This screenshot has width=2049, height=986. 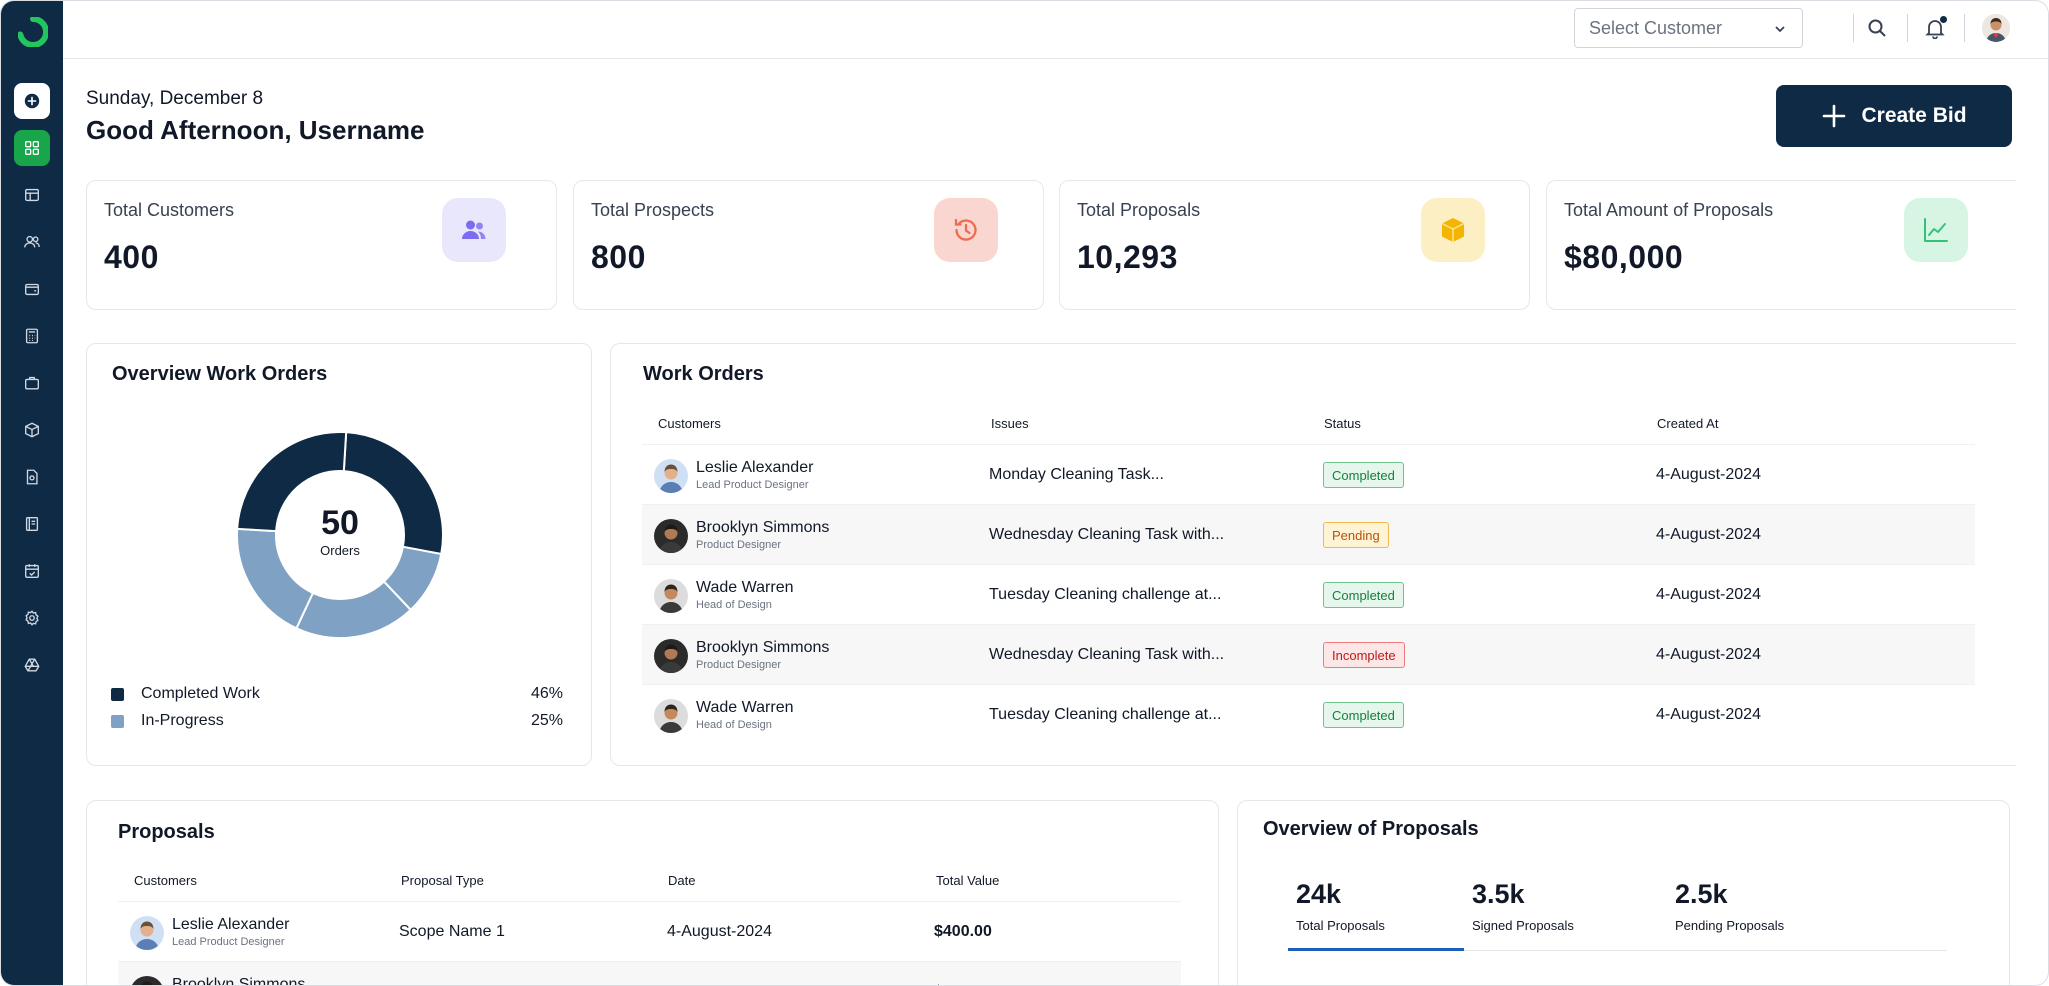 I want to click on sidebar-item-calendar, so click(x=32, y=571).